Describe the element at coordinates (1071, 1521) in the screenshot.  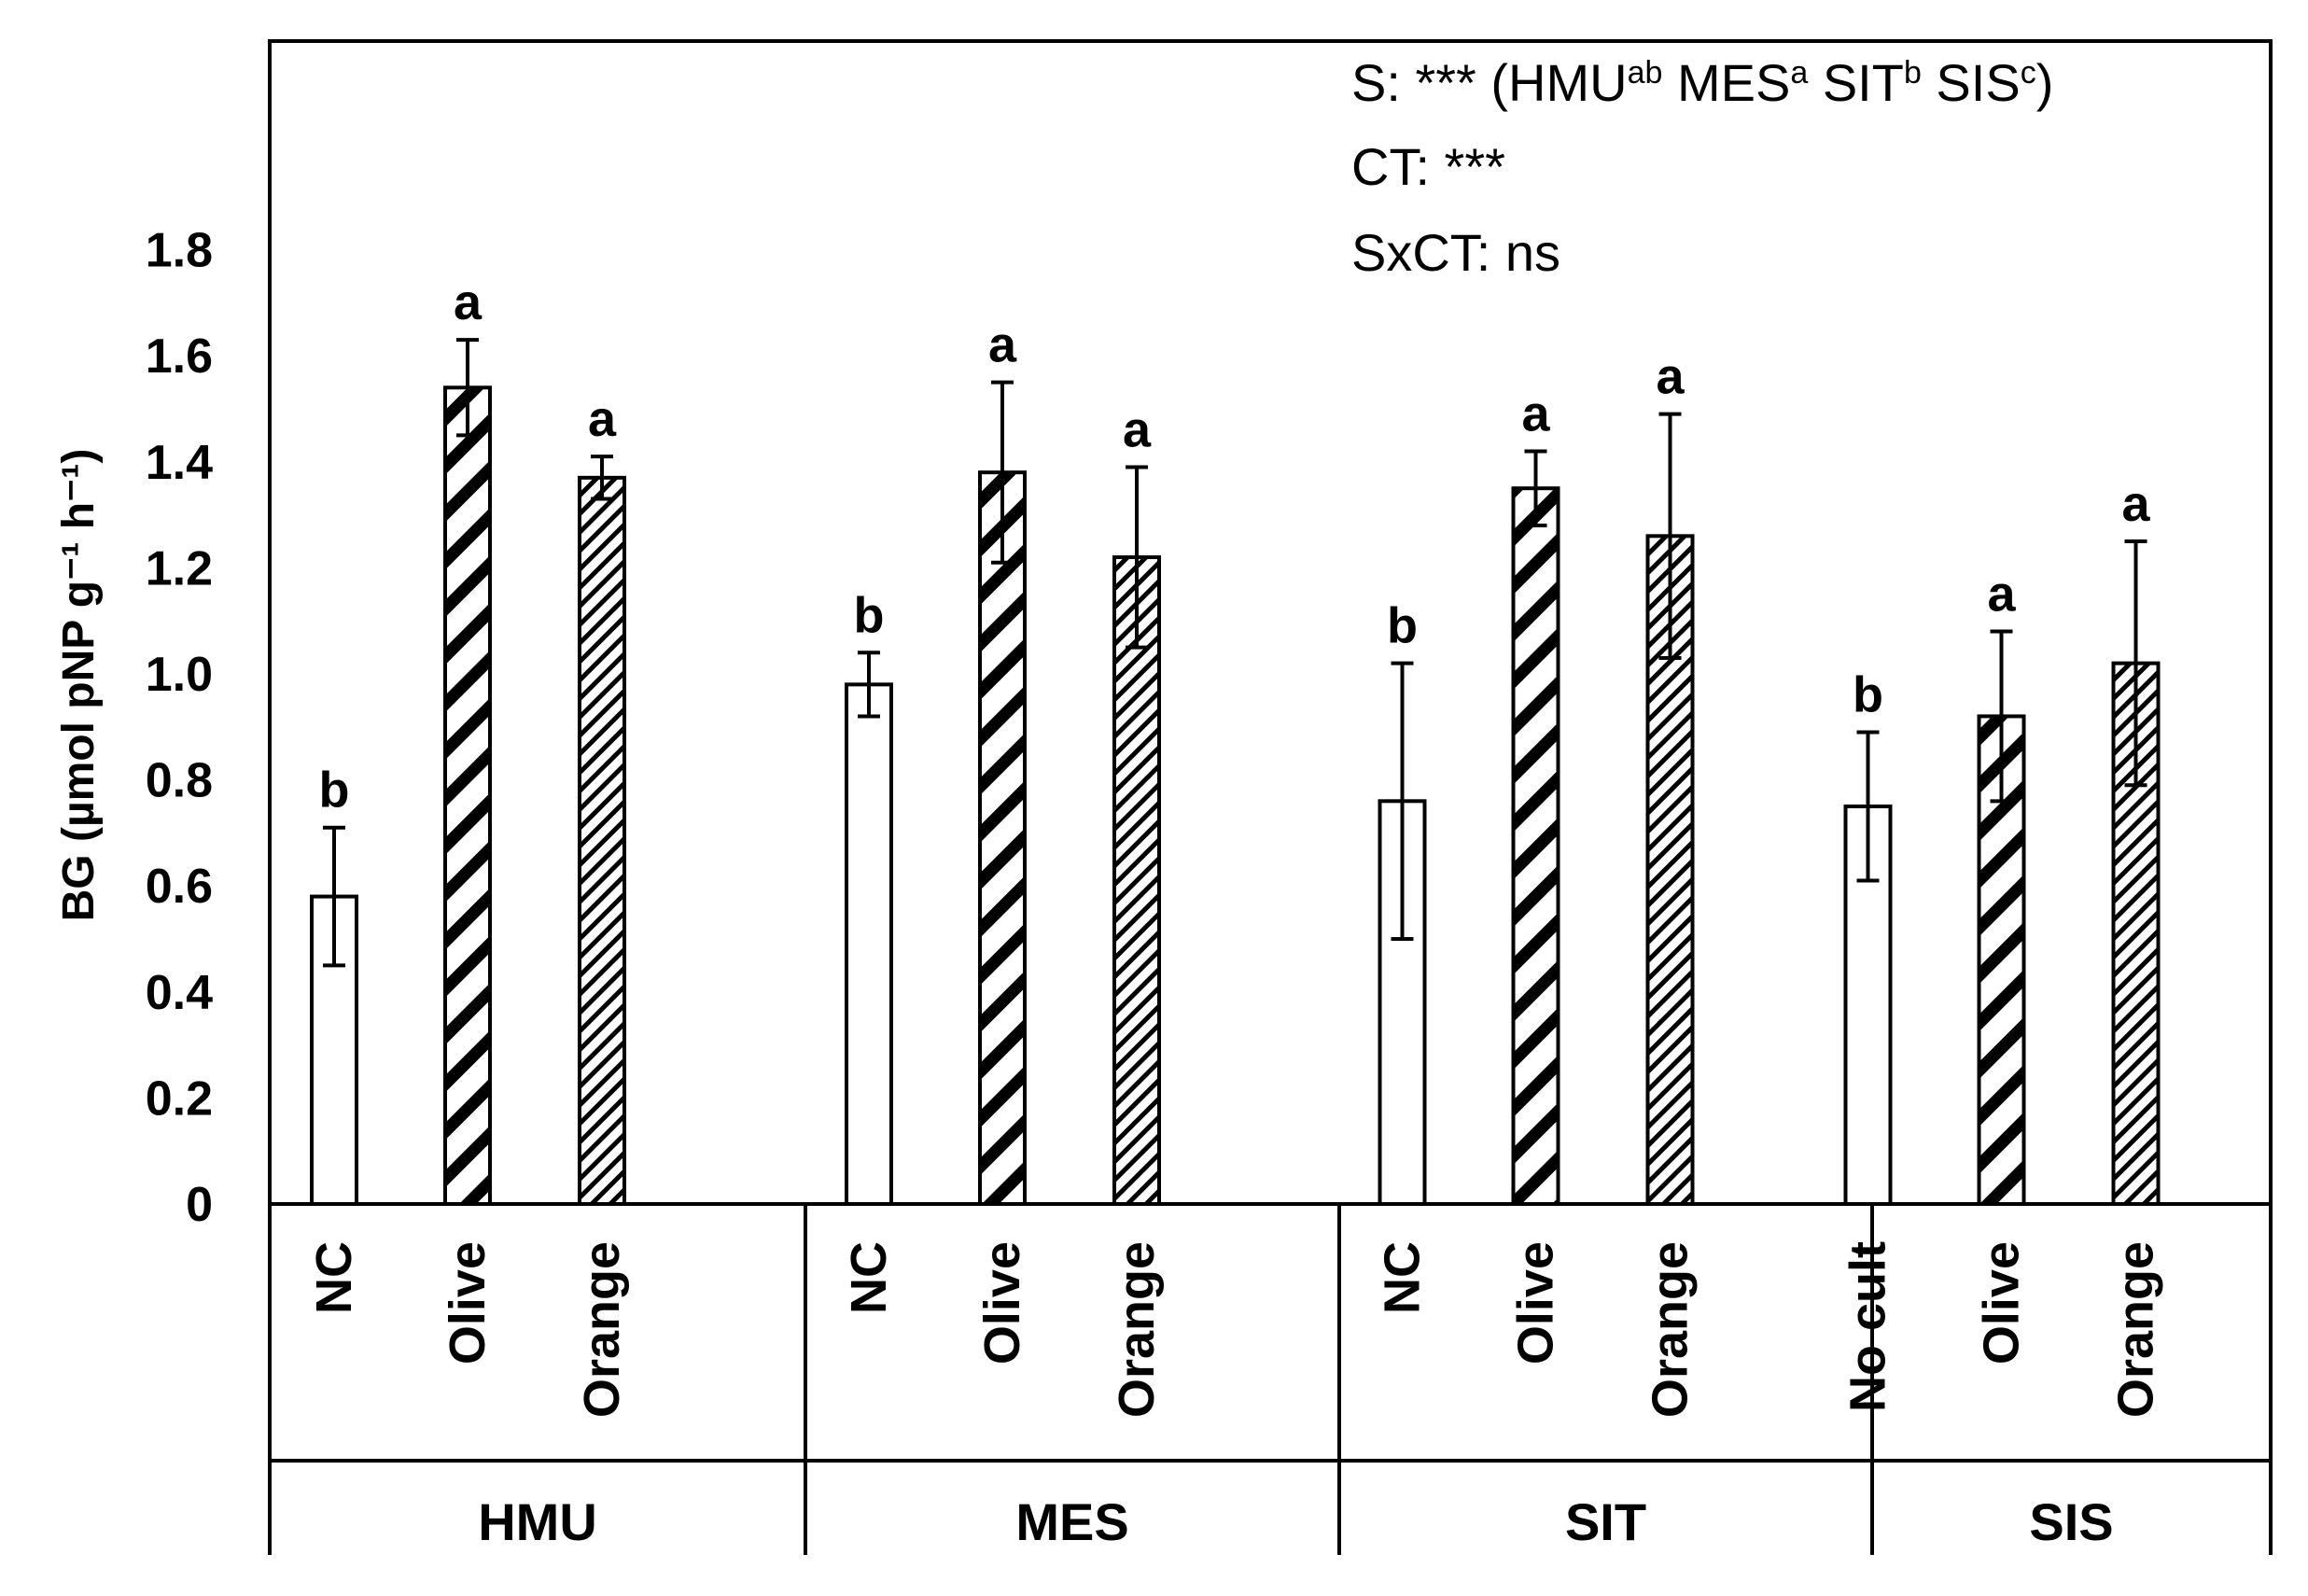
I see `group-label-mes: MES` at that location.